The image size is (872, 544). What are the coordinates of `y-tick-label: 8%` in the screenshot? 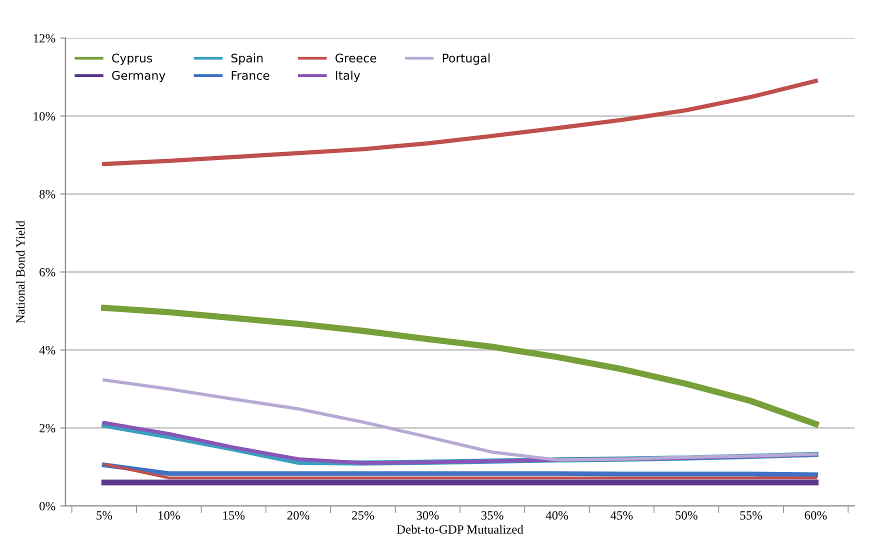 It's located at (47, 194).